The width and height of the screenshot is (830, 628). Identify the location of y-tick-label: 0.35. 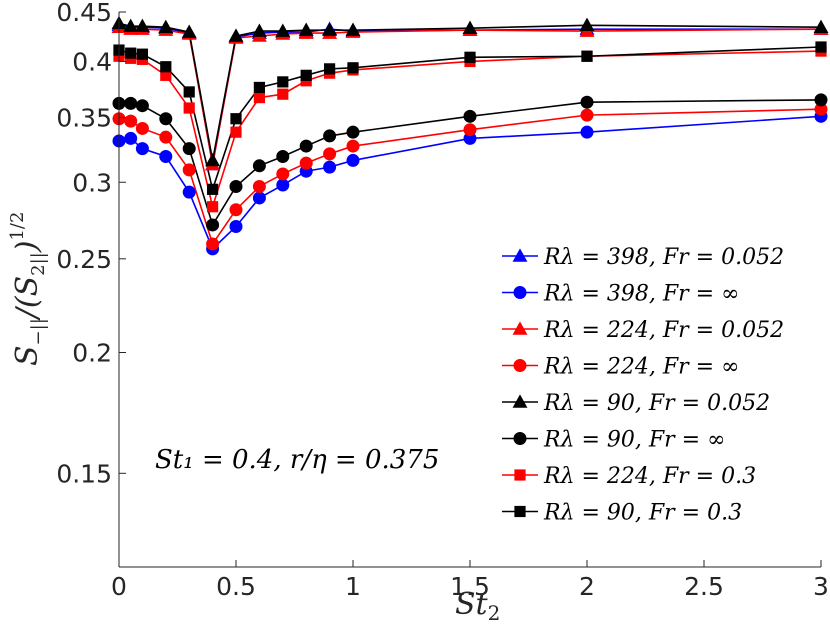
(84, 118).